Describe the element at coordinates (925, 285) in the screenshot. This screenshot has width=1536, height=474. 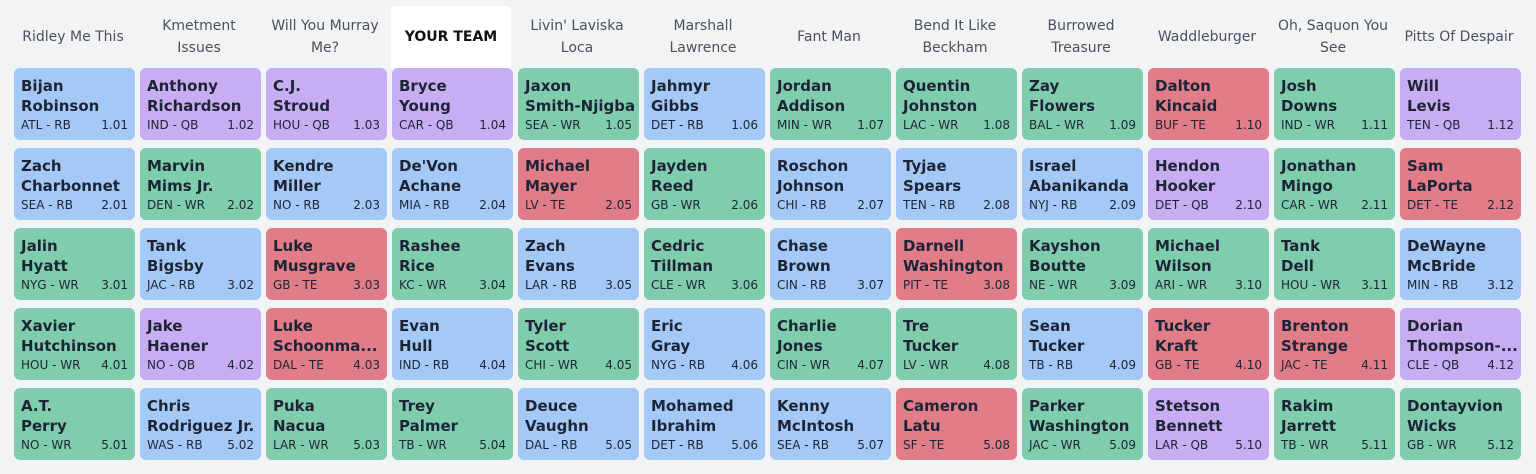
I see `team-position: PIT - TE` at that location.